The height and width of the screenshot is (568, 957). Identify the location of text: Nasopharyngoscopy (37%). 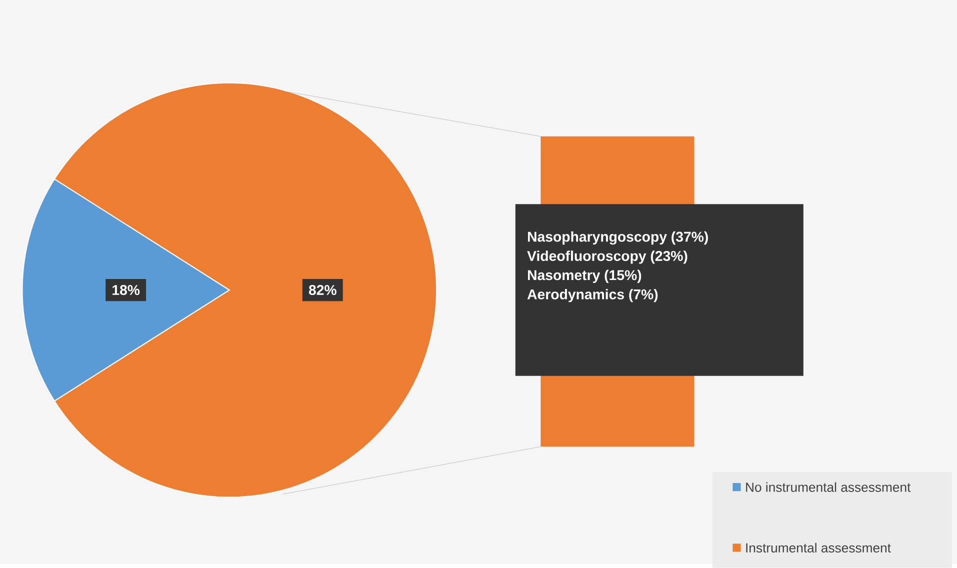
(618, 238).